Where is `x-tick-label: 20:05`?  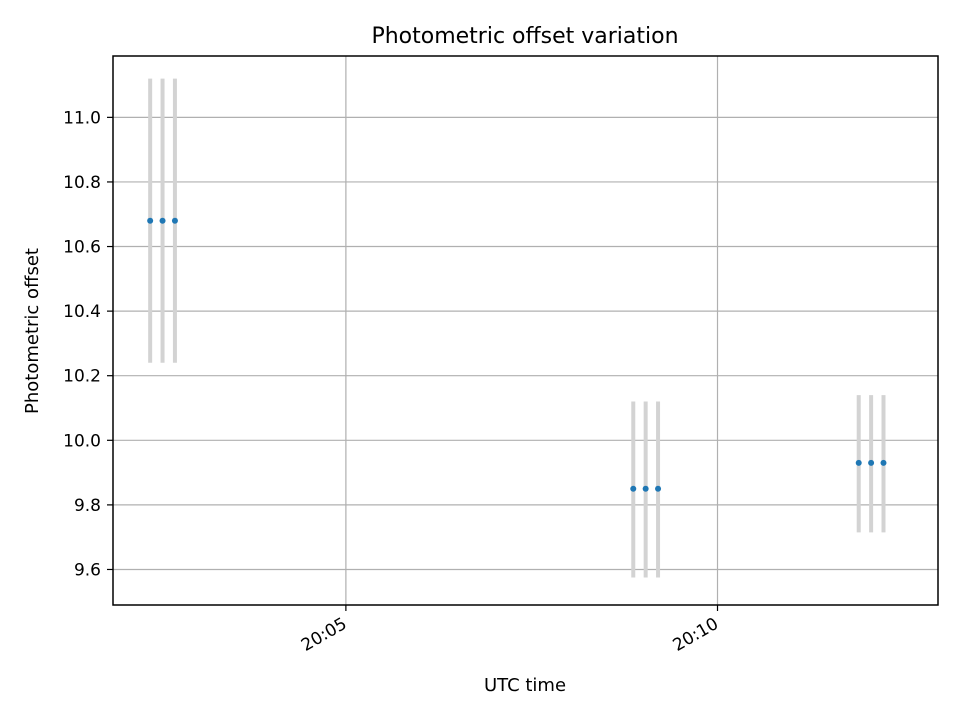 x-tick-label: 20:05 is located at coordinates (324, 635).